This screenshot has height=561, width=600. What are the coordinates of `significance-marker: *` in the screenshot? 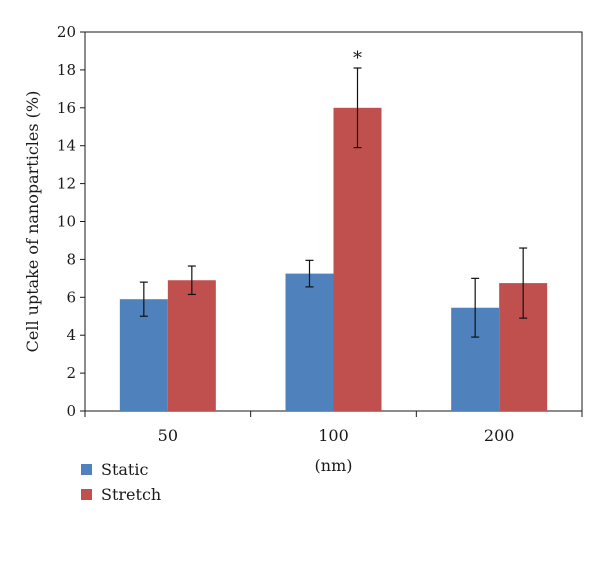 It's located at (357, 58).